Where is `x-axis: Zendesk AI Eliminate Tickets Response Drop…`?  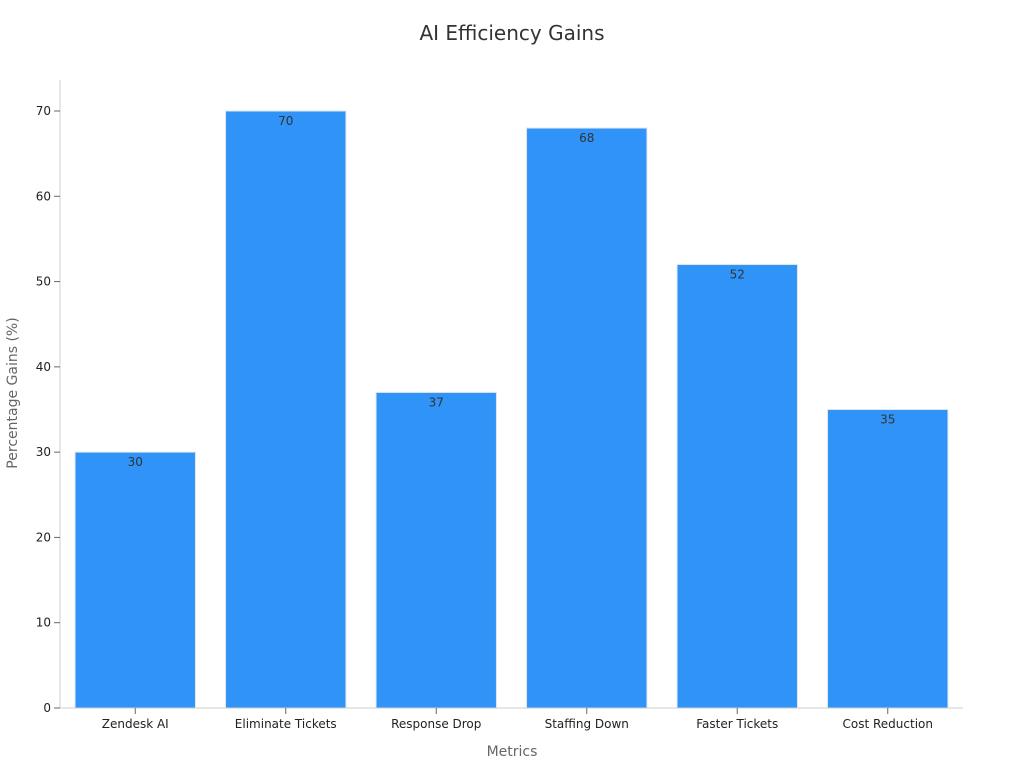 x-axis: Zendesk AI Eliminate Tickets Response Drop… is located at coordinates (511, 719).